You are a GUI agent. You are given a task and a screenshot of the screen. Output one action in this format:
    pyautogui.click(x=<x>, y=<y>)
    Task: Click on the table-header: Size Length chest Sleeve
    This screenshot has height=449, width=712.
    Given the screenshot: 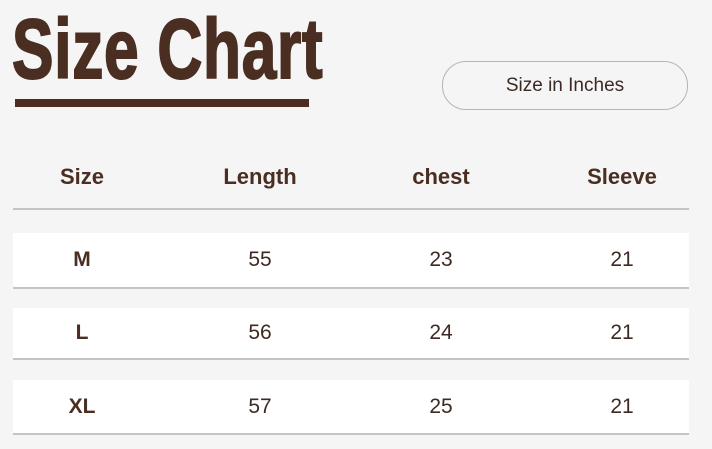 What is the action you would take?
    pyautogui.click(x=351, y=178)
    